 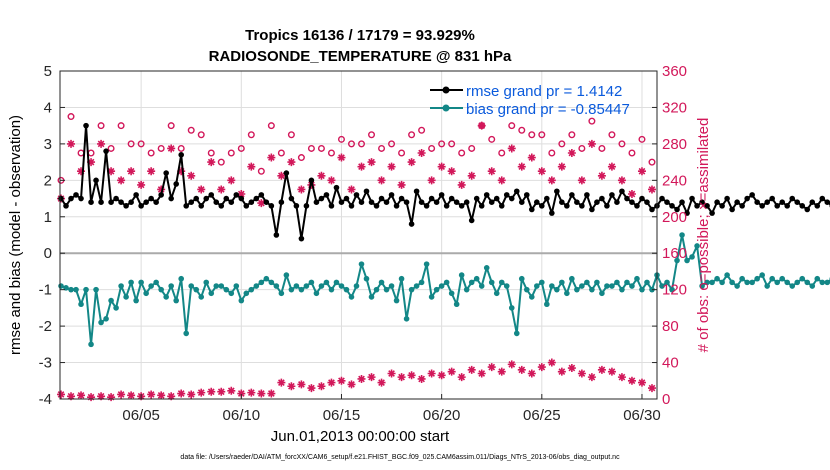 What do you see at coordinates (45, 363) in the screenshot?
I see `y-tick-label: -3` at bounding box center [45, 363].